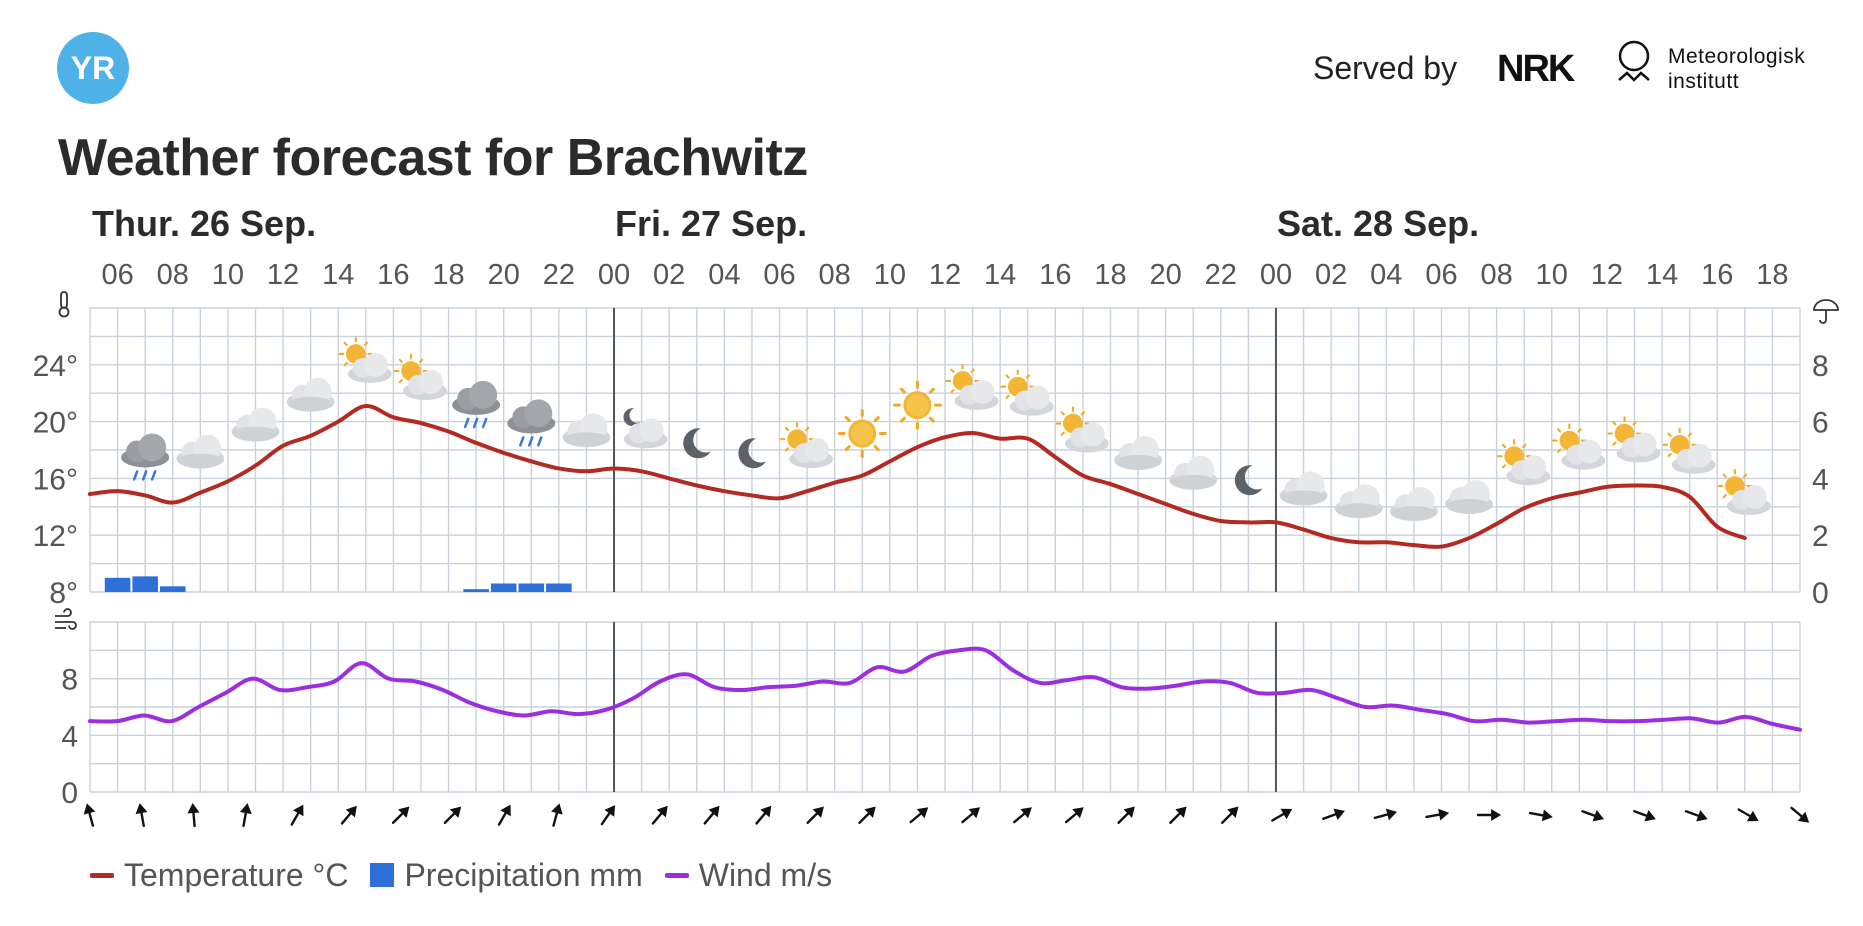  Describe the element at coordinates (69, 736) in the screenshot. I see `wind-tick-label: 4` at that location.